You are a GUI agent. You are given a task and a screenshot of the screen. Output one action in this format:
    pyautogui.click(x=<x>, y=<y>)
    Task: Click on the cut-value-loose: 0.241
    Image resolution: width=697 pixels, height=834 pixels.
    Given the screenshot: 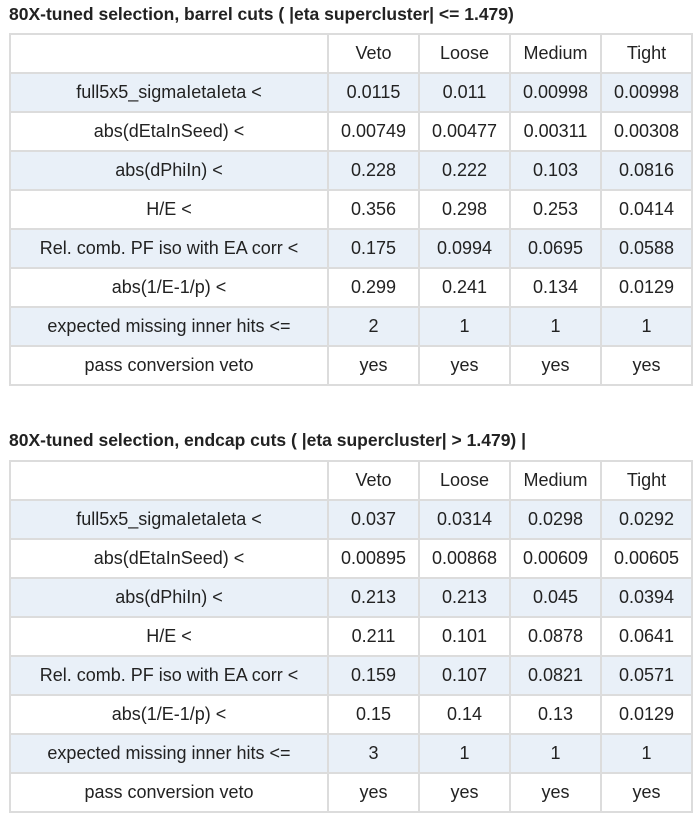 What is the action you would take?
    pyautogui.click(x=464, y=287)
    